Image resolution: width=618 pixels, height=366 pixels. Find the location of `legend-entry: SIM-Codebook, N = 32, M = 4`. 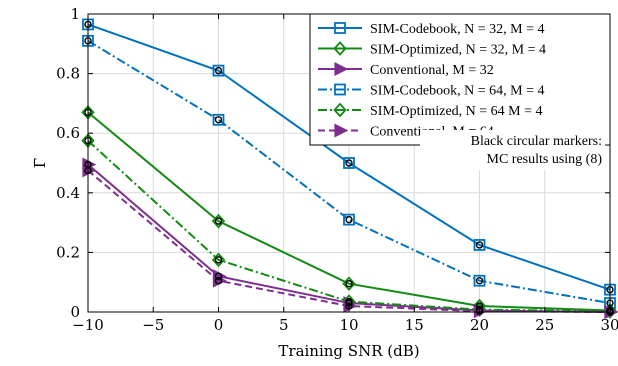

legend-entry: SIM-Codebook, N = 32, M = 4 is located at coordinates (431, 29).